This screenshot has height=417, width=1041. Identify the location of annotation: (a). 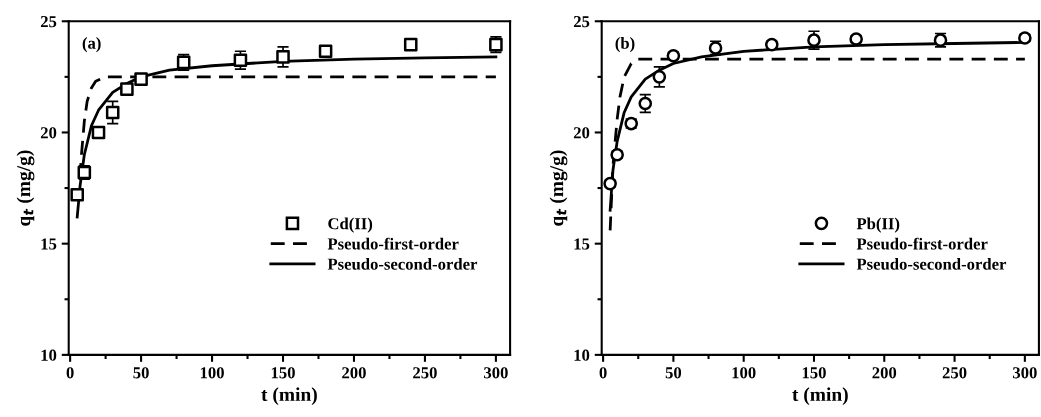
(91, 45).